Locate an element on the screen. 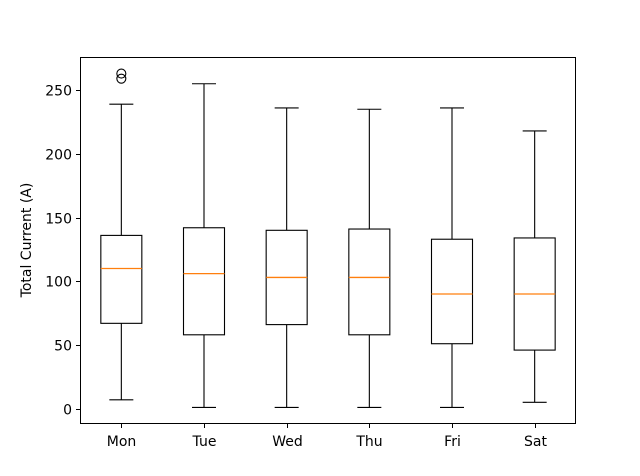 Image resolution: width=640 pixels, height=476 pixels. x-tick-label: Mon is located at coordinates (122, 442).